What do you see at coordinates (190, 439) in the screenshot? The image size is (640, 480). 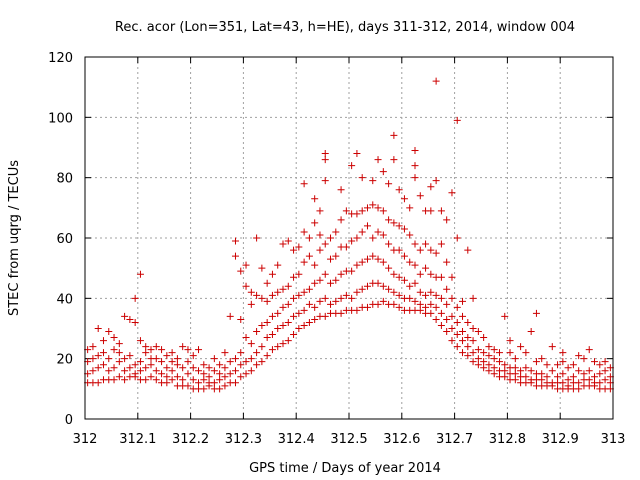 I see `x-tick-label: 312.2` at bounding box center [190, 439].